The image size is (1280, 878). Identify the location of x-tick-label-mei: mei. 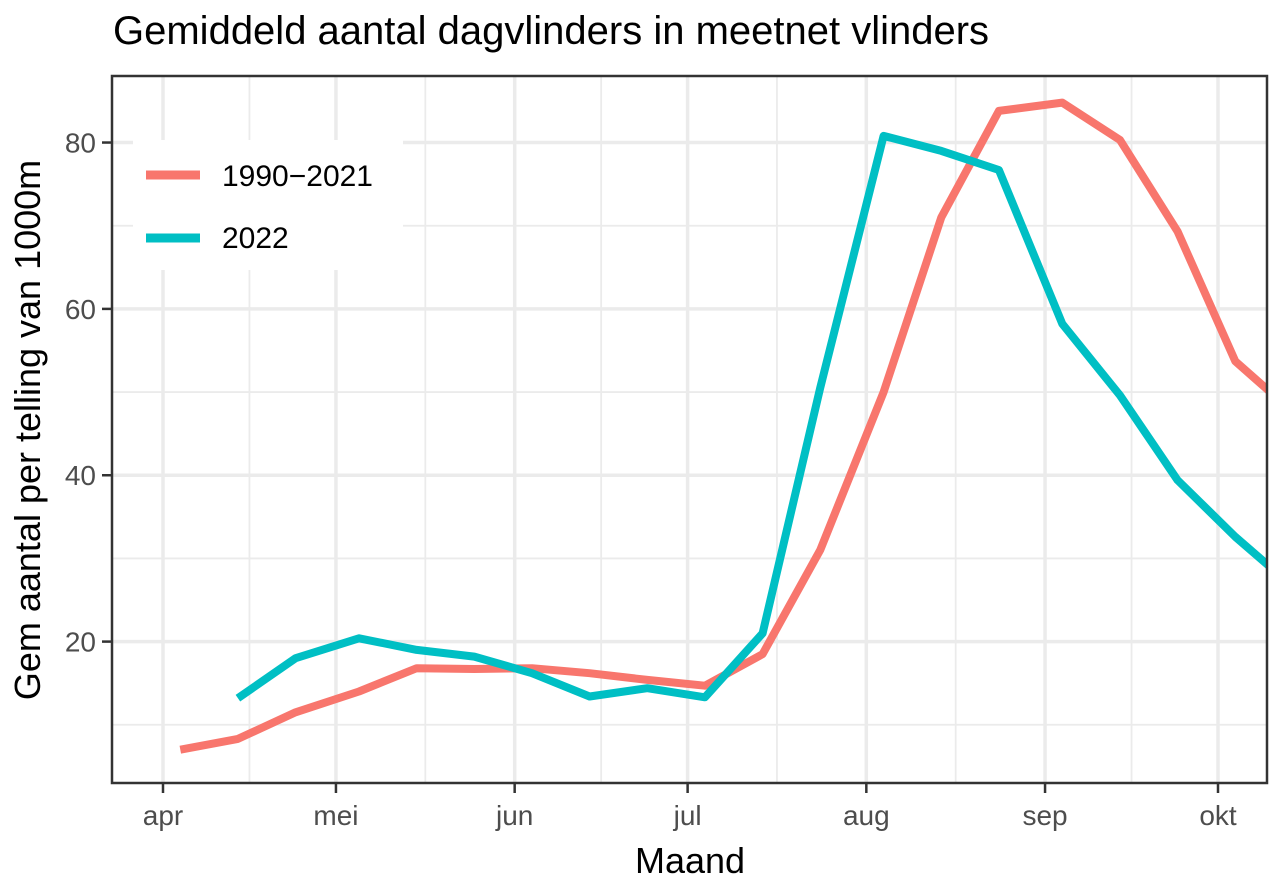
(335, 815).